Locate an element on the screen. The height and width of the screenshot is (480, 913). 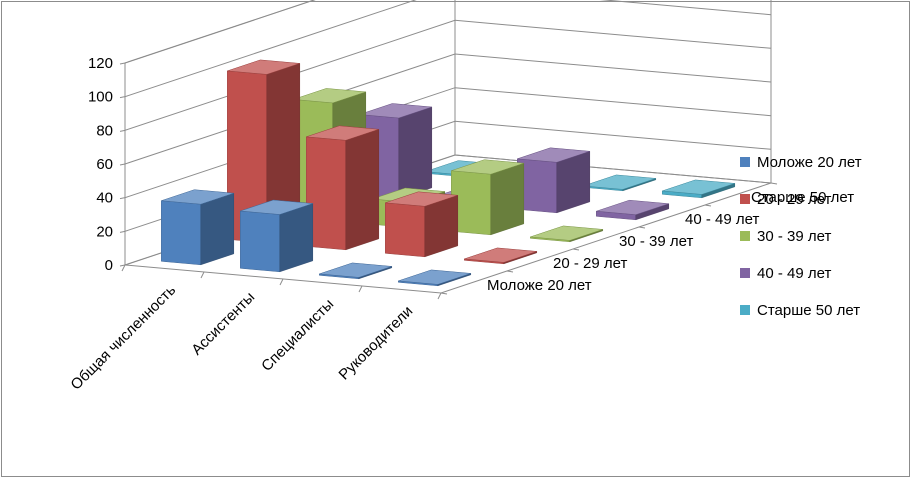
x-tick-label: Общая численность is located at coordinates (123, 338).